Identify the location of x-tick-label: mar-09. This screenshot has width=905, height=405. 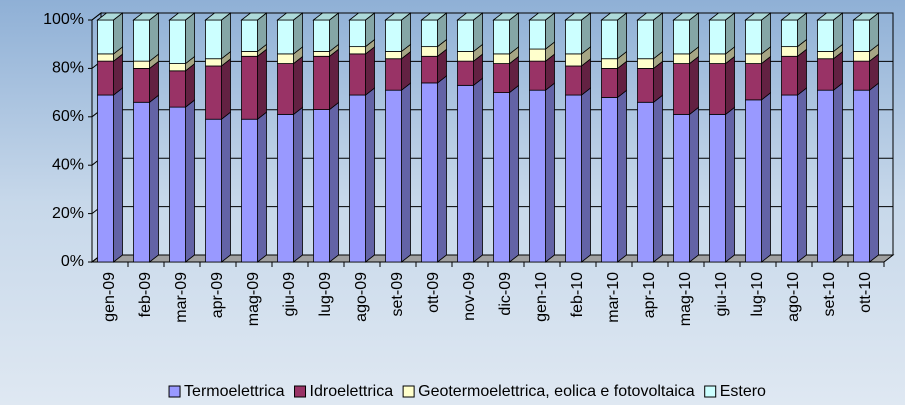
(181, 297).